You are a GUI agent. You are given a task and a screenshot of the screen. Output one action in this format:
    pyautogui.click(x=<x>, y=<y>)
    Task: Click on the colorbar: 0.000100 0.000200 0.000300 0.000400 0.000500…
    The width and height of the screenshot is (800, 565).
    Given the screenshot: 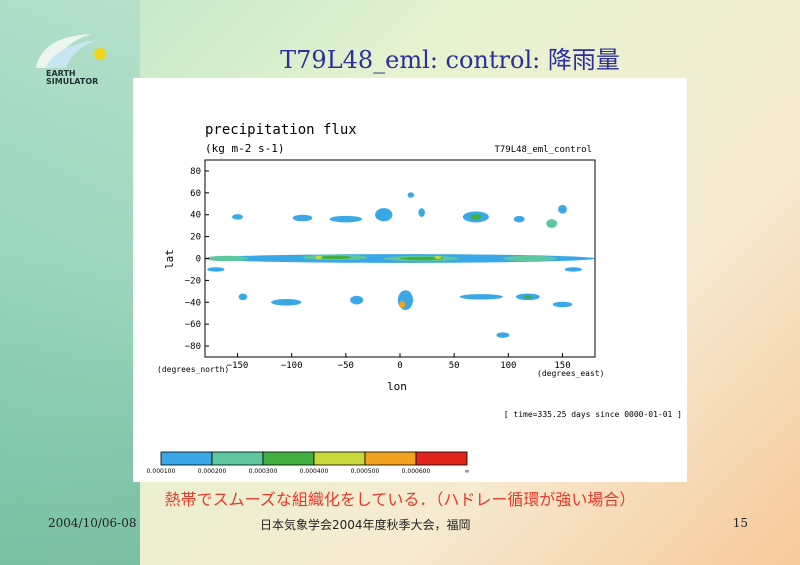 What is the action you would take?
    pyautogui.click(x=308, y=463)
    